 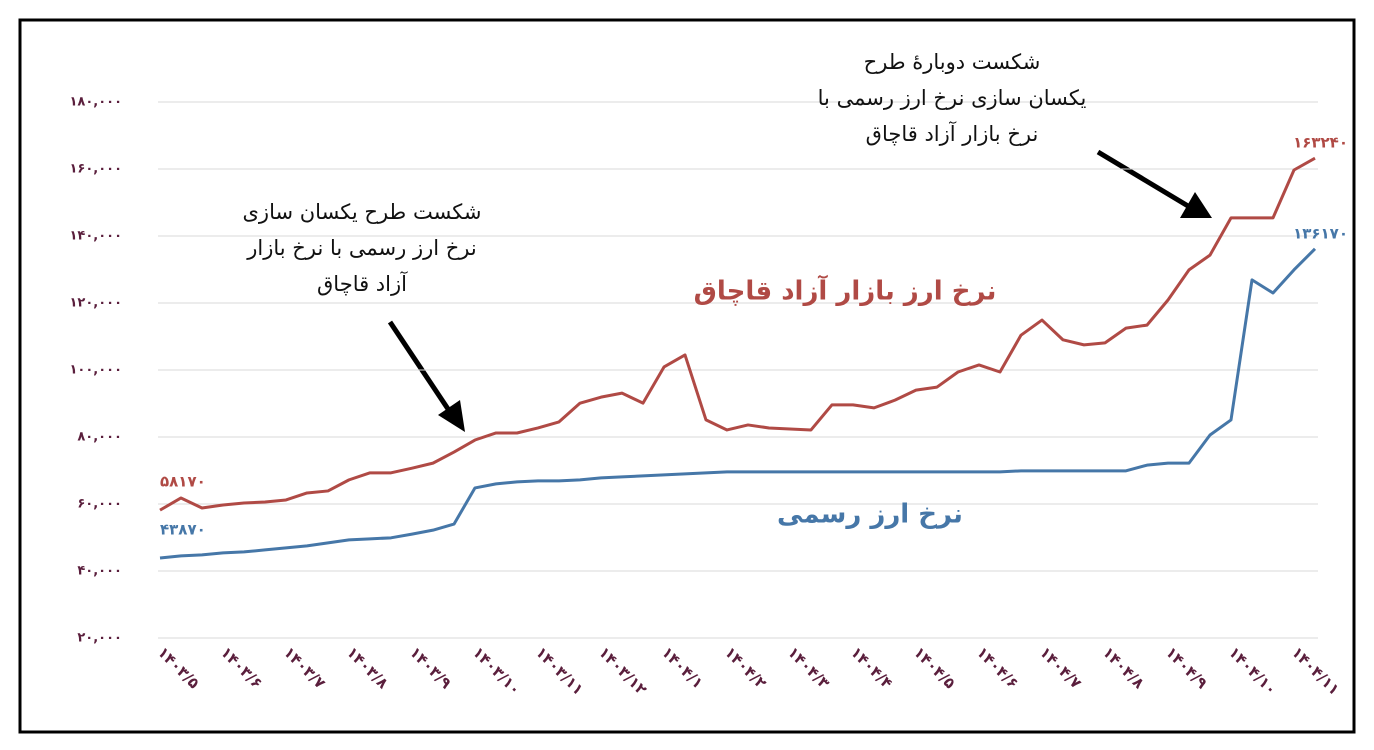 I want to click on y-tick-label: ۴۰,۰۰۰, so click(x=99, y=571).